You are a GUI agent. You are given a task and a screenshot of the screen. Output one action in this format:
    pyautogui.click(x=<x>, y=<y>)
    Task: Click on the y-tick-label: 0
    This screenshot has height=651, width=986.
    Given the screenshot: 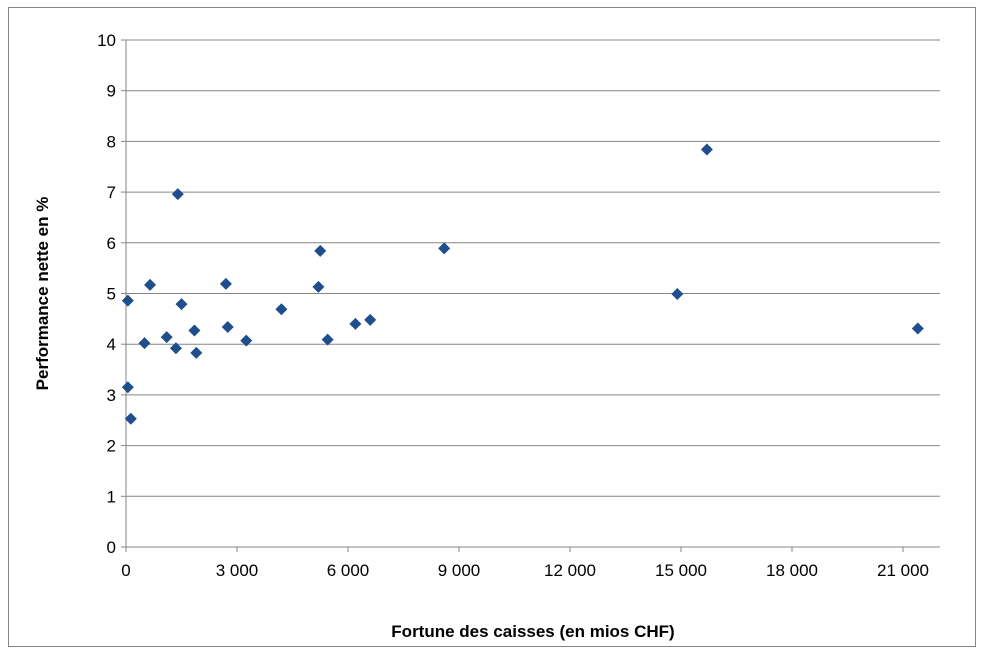 What is the action you would take?
    pyautogui.click(x=111, y=547)
    